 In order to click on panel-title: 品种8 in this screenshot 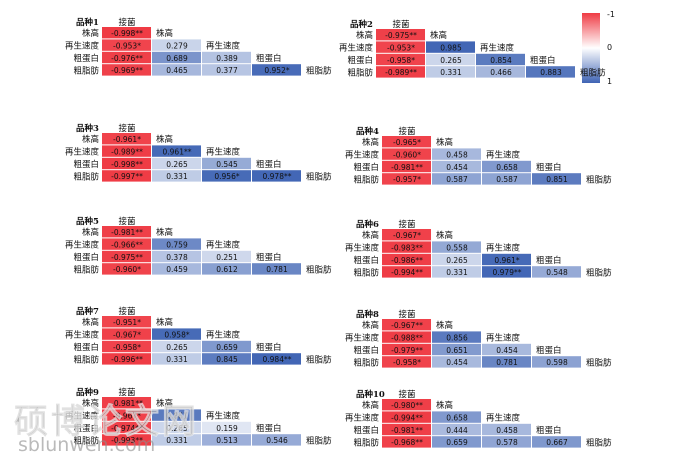, I will do `click(367, 314)`.